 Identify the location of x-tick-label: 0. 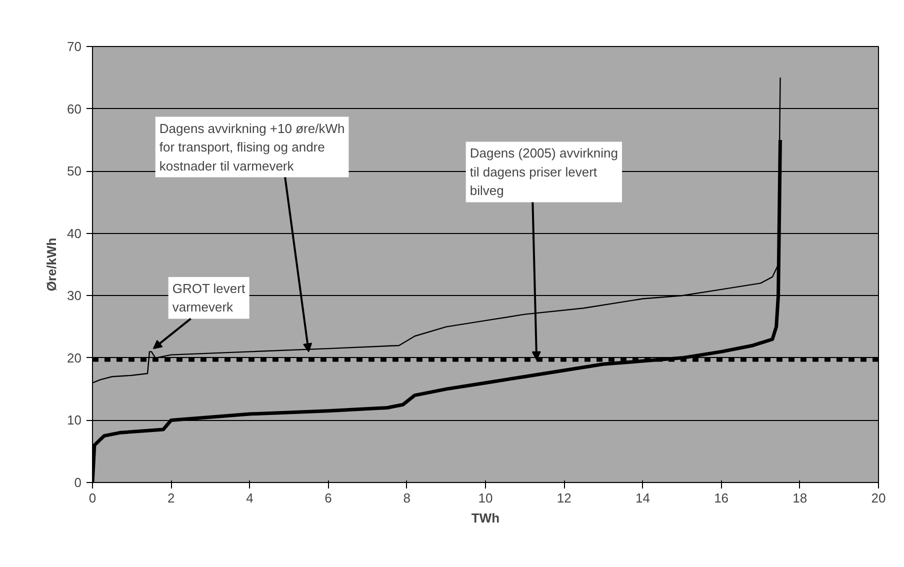
(92, 498).